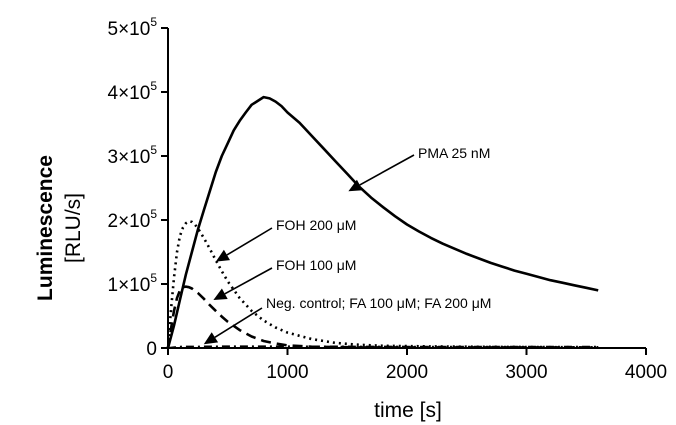 This screenshot has height=425, width=676. Describe the element at coordinates (151, 349) in the screenshot. I see `y-tick-label: 0` at that location.